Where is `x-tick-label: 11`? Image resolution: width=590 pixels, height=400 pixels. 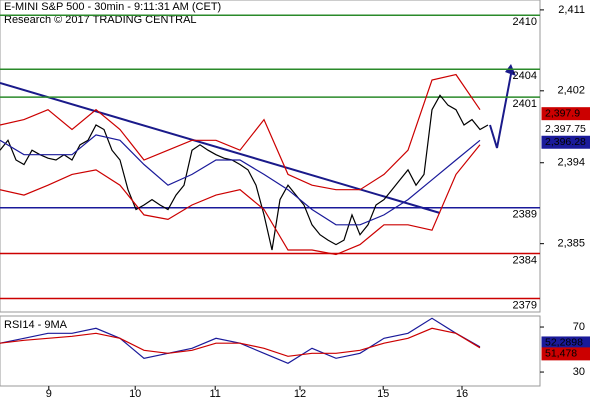 x-tick-label: 11 is located at coordinates (214, 394).